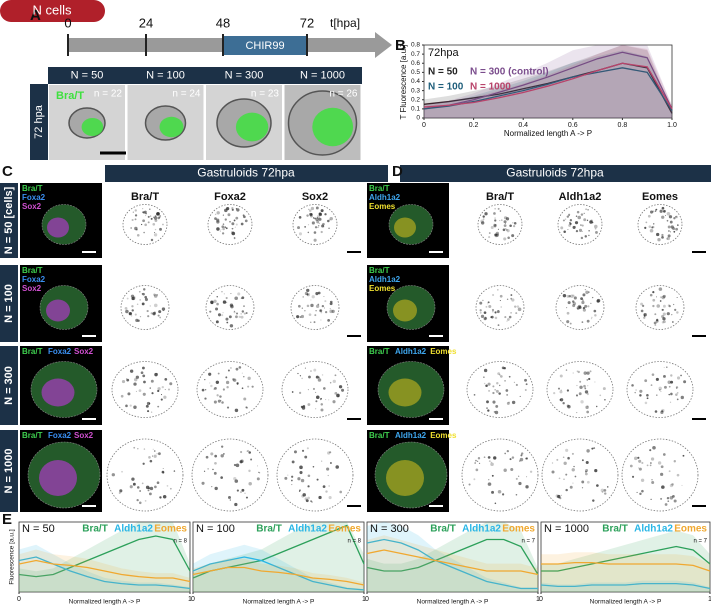 The height and width of the screenshot is (607, 711). What do you see at coordinates (672, 125) in the screenshot?
I see `x-tick-label: 1.0` at bounding box center [672, 125].